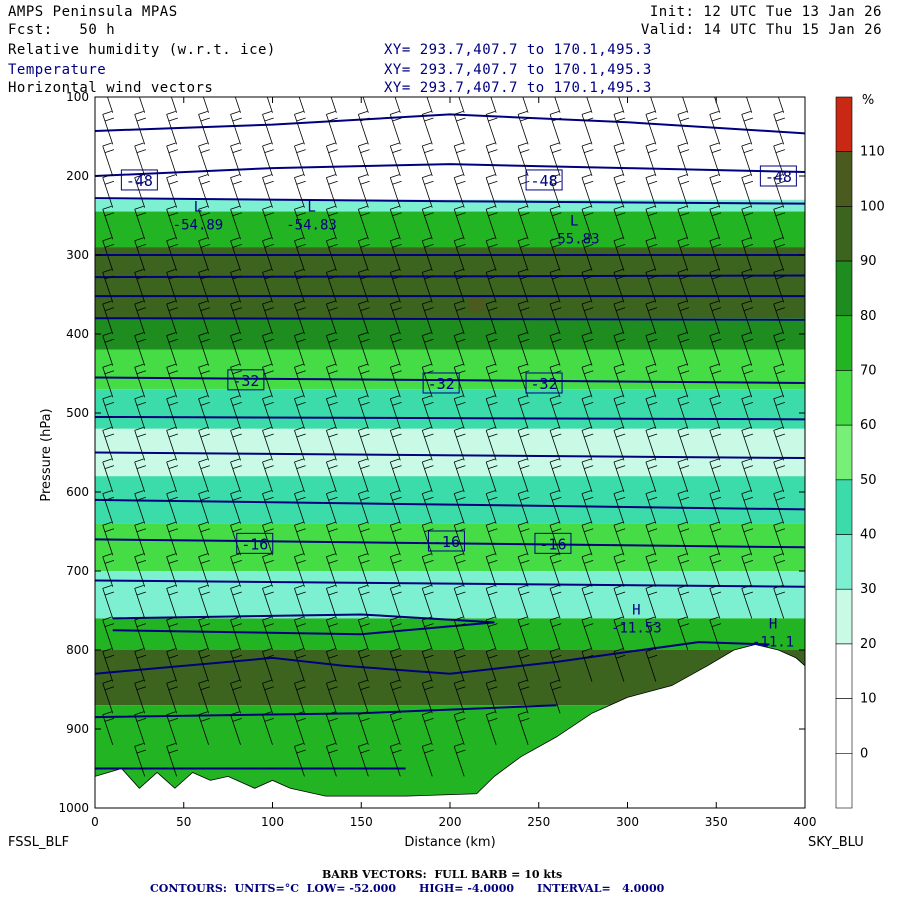  What do you see at coordinates (518, 50) in the screenshot?
I see `field-xy-rh: XY= 293.7,407.7 to 170.1,495.3` at bounding box center [518, 50].